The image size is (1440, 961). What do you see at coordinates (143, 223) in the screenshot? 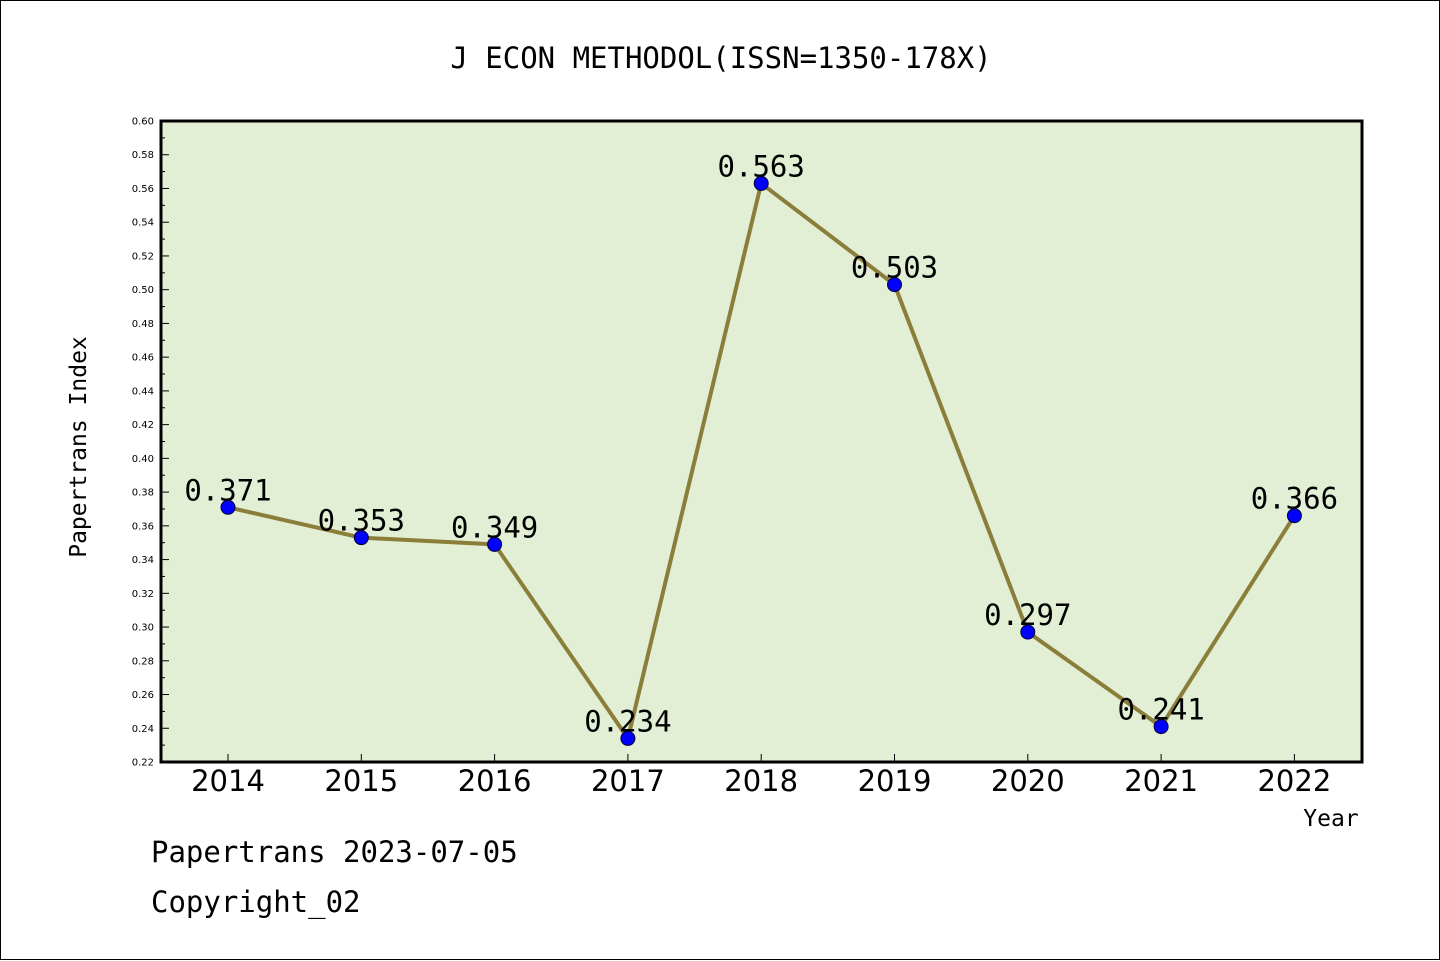
I see `y-tick-label: 0.54` at bounding box center [143, 223].